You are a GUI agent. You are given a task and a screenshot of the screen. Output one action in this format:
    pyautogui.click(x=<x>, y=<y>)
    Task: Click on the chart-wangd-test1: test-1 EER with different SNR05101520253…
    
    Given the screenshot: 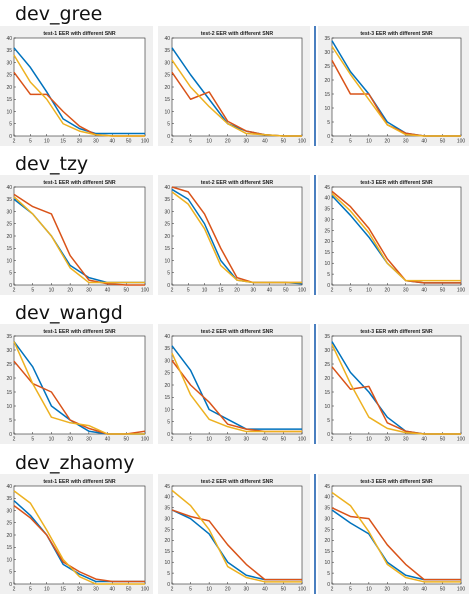 What is the action you would take?
    pyautogui.click(x=77, y=386)
    